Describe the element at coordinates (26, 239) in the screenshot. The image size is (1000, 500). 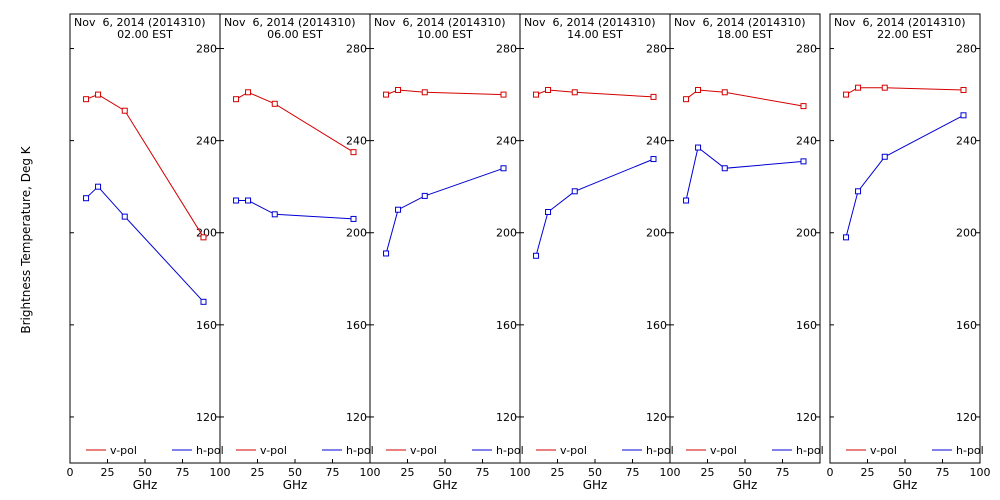
I see `y-axis-title: Brightness Temperature, Deg K` at that location.